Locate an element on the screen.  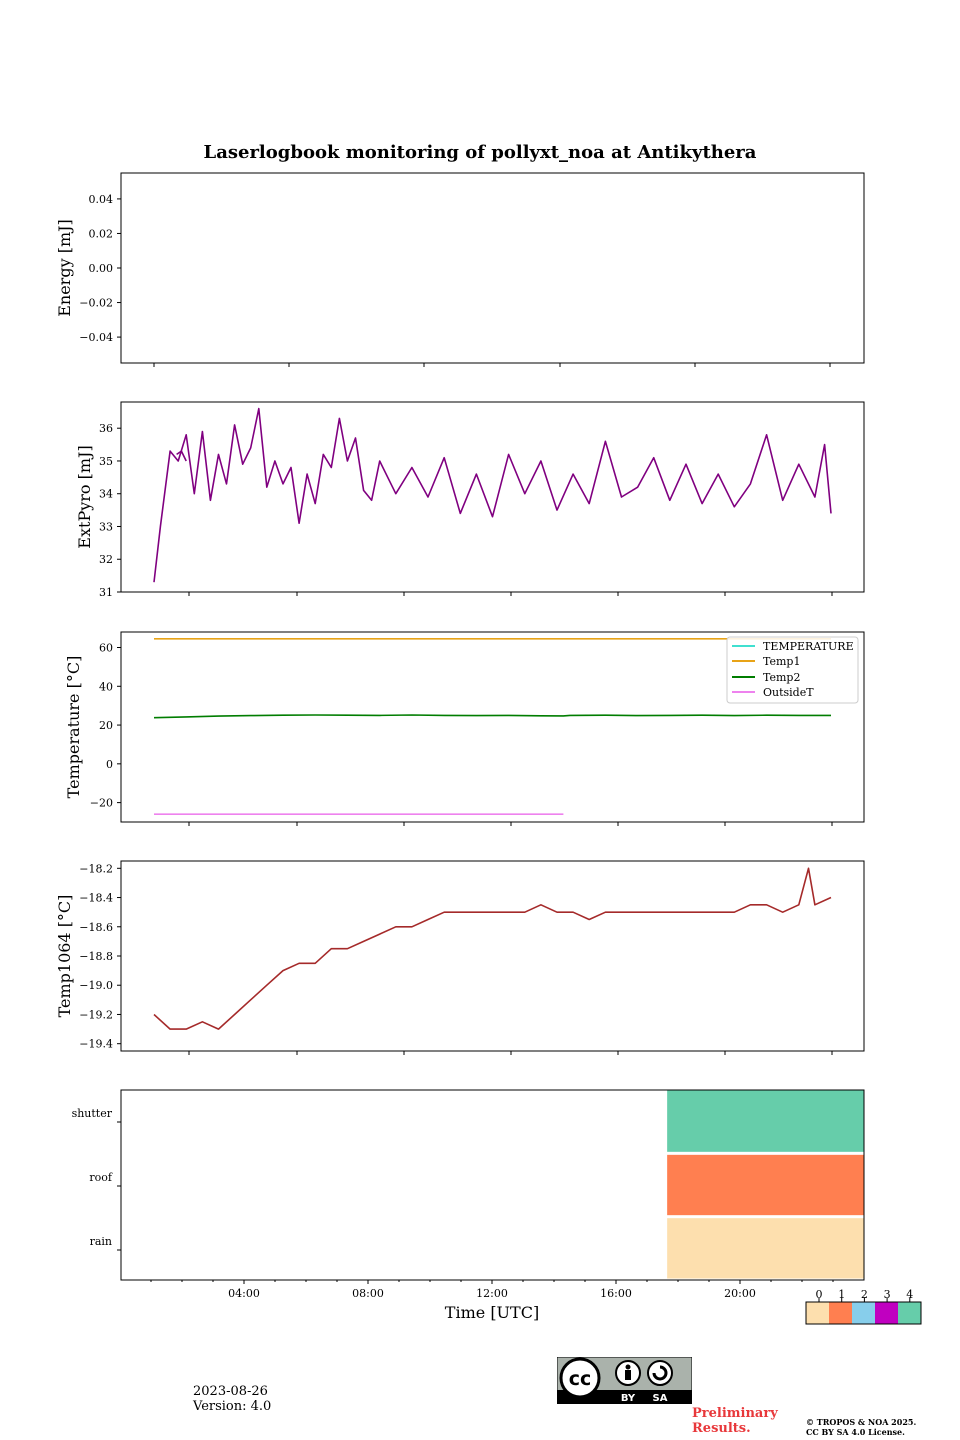
panel-energy: Energy [mJ] −0.04 −0.02 0.00 0.02 0.04 is located at coordinates (460, 269).